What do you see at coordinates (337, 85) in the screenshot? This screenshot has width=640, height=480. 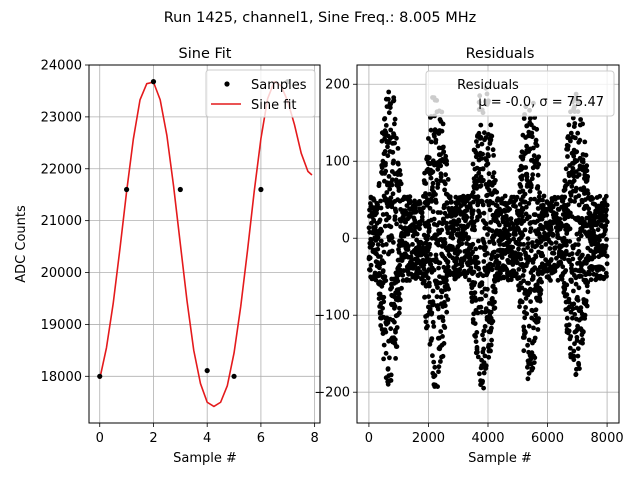 I see `y-tick-label: 200` at bounding box center [337, 85].